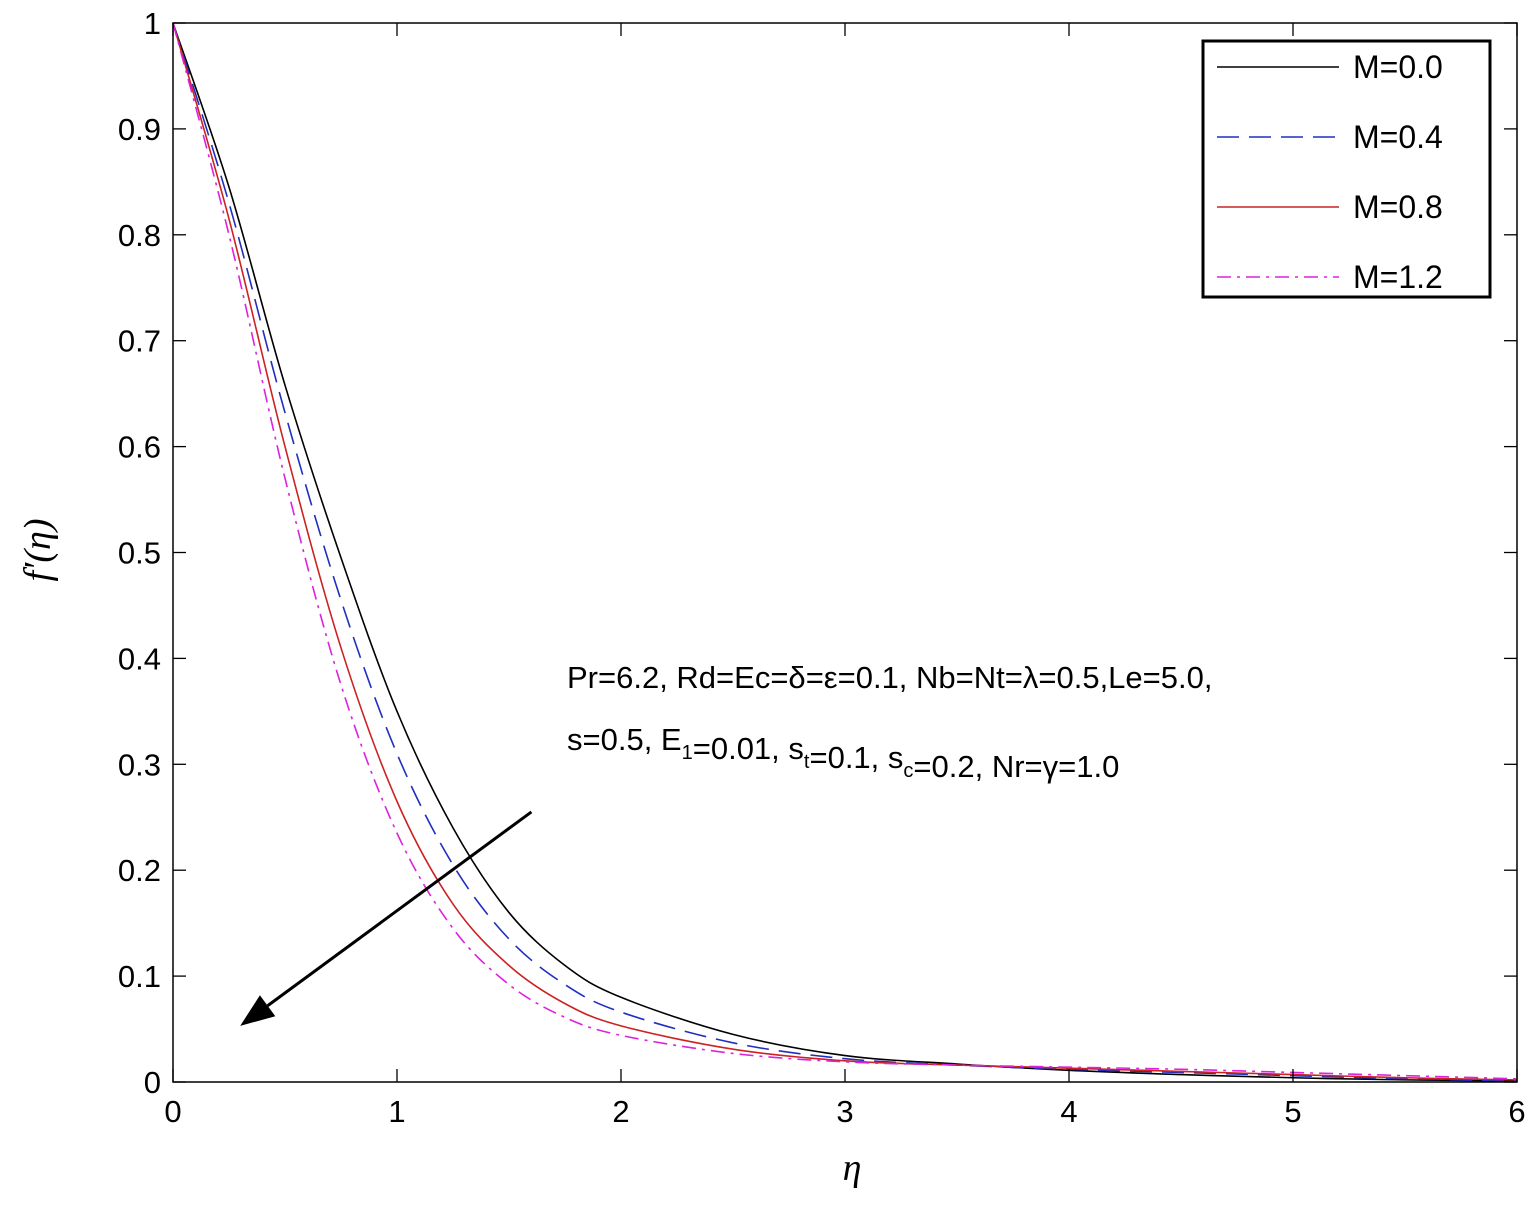 The height and width of the screenshot is (1221, 1532). What do you see at coordinates (1016, 766) in the screenshot?
I see `annotation-text: =0.2, Nr=γ=1.0` at bounding box center [1016, 766].